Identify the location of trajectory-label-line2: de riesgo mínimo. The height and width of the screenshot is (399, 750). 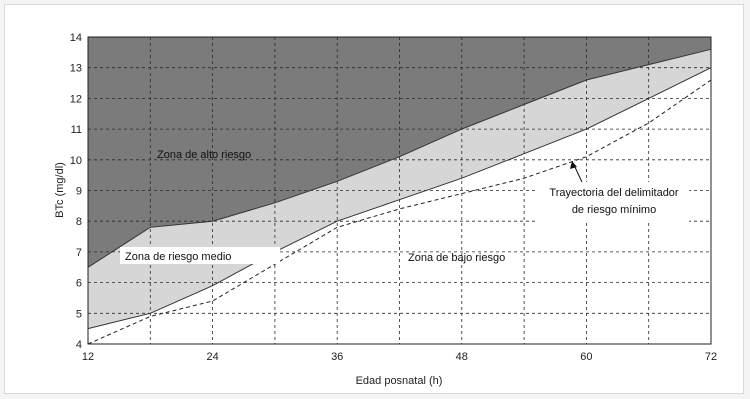
(614, 210).